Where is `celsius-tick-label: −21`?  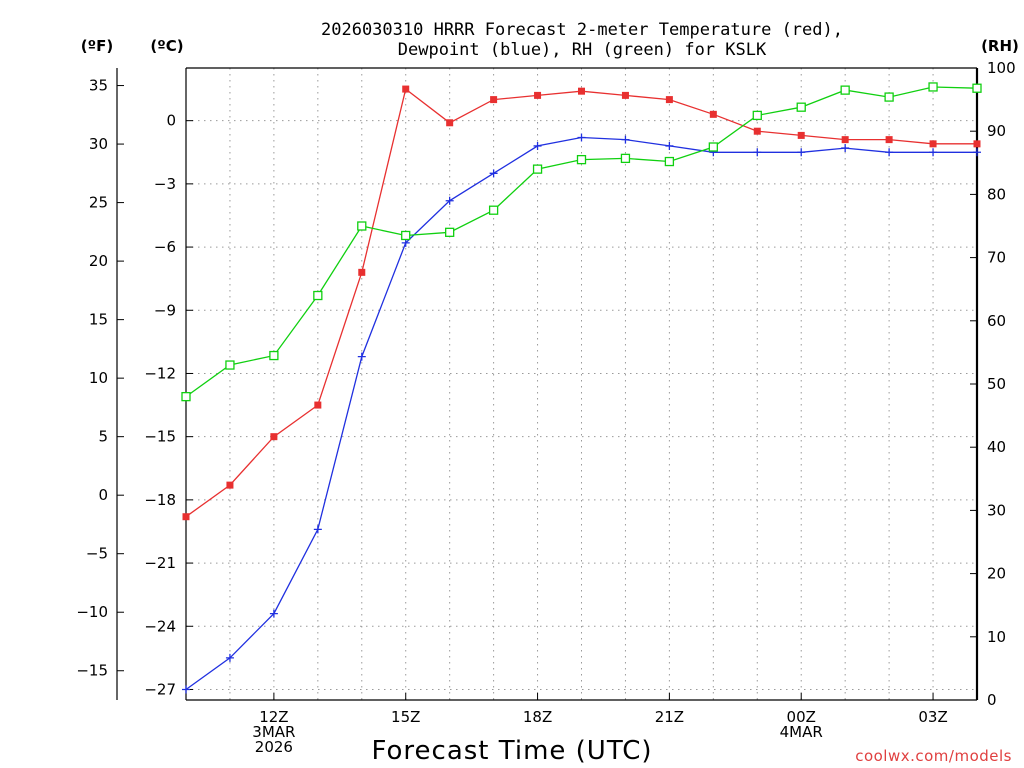 celsius-tick-label: −21 is located at coordinates (160, 563).